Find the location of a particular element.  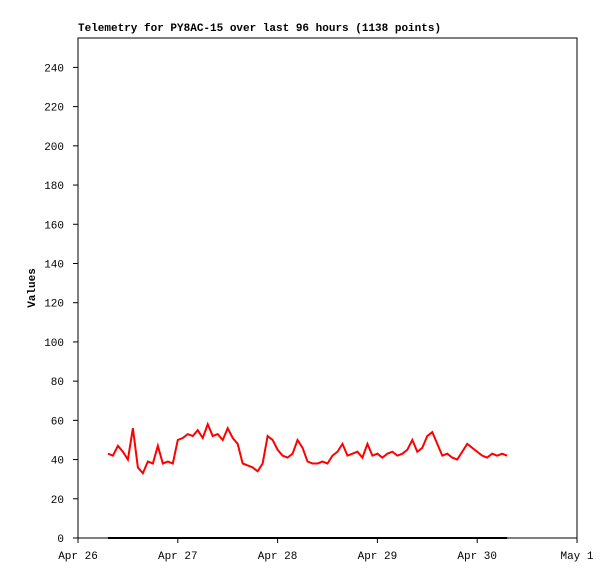

y-tick-label: 200 is located at coordinates (54, 148).